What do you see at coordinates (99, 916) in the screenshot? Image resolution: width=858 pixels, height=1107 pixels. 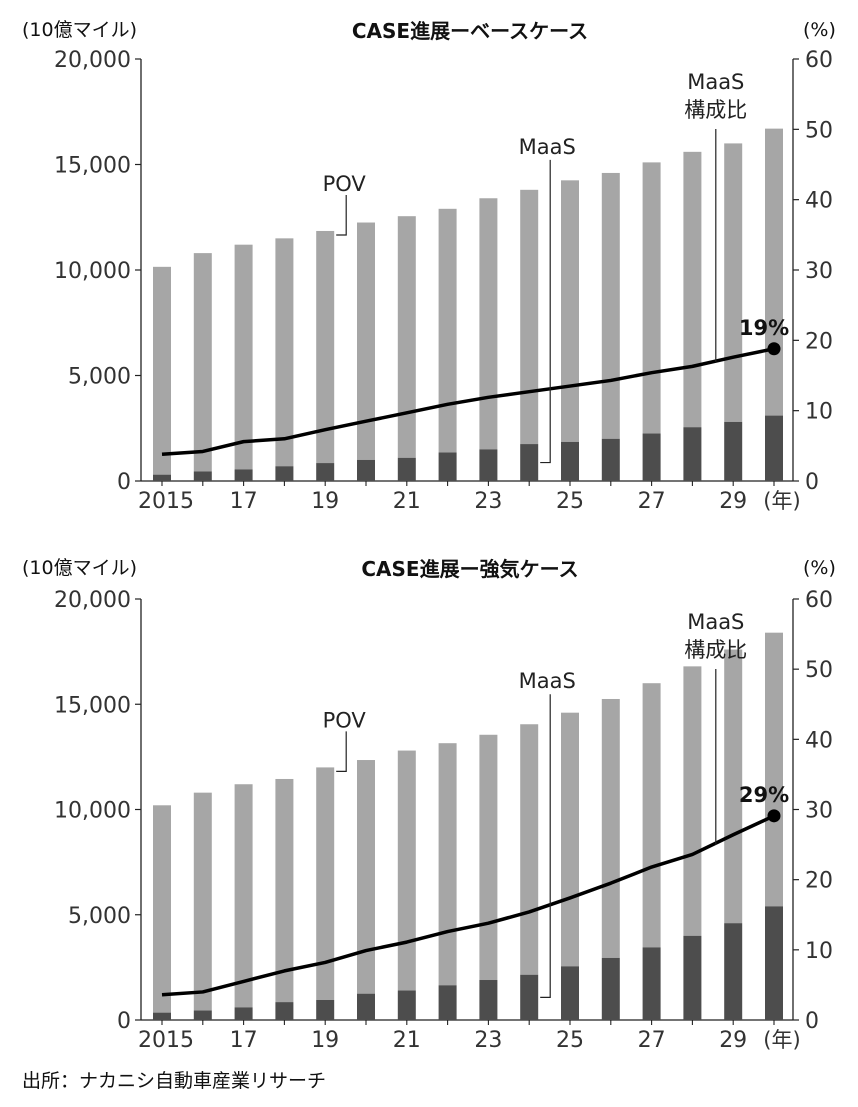 I see `left-tick-label: 5,000` at bounding box center [99, 916].